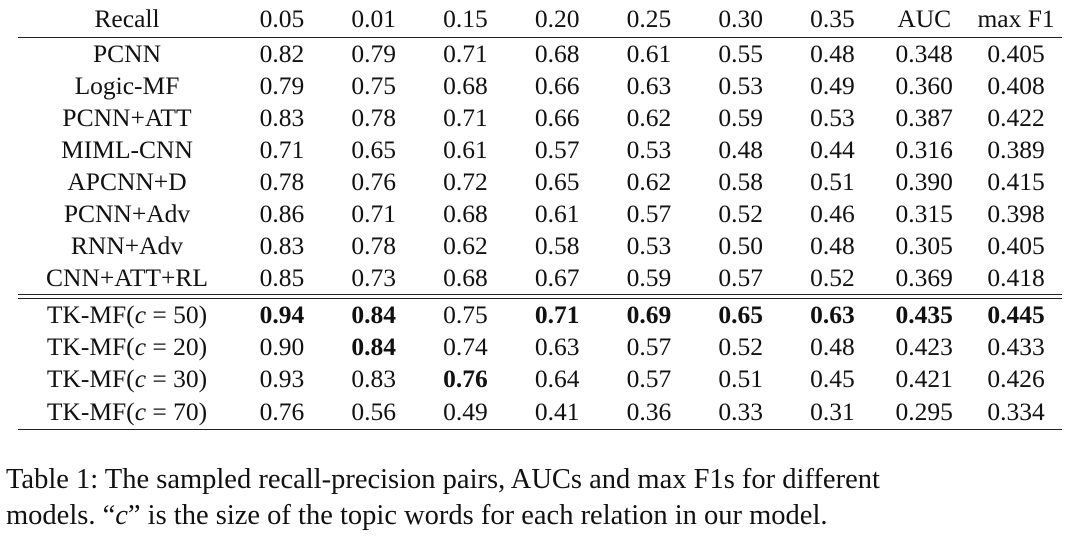  I want to click on model-name-cell: PCNN+ATT, so click(127, 117).